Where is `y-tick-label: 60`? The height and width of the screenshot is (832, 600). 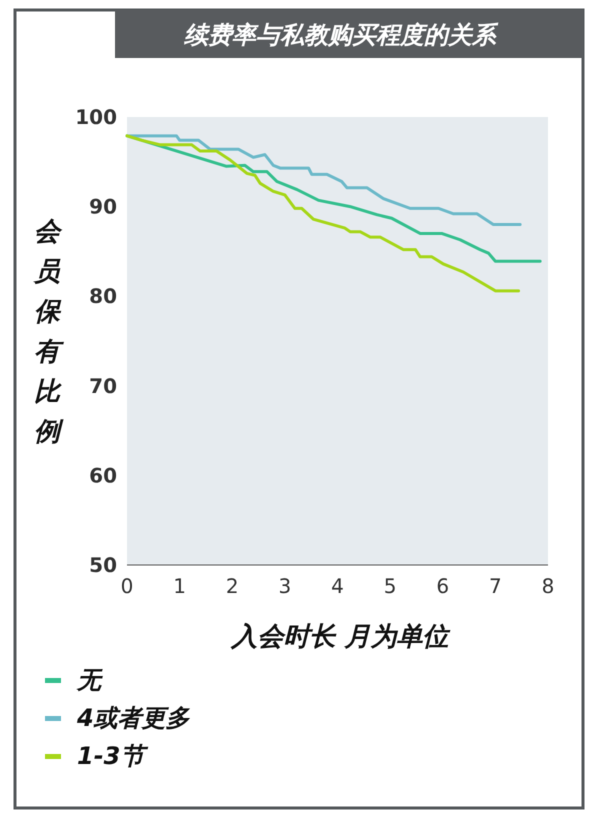
y-tick-label: 60 is located at coordinates (103, 475).